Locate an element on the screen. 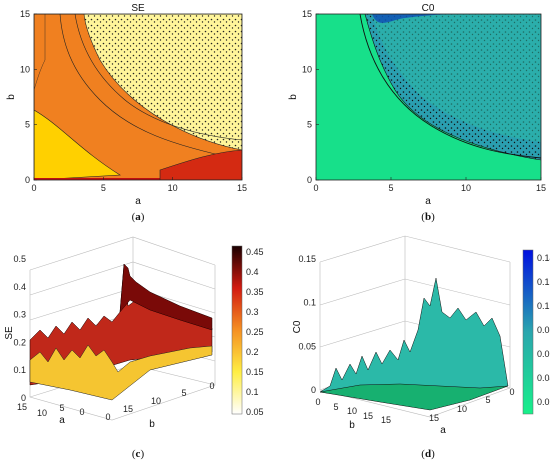 This screenshot has height=463, width=550. panel-d-zlabel: C0 is located at coordinates (297, 326).